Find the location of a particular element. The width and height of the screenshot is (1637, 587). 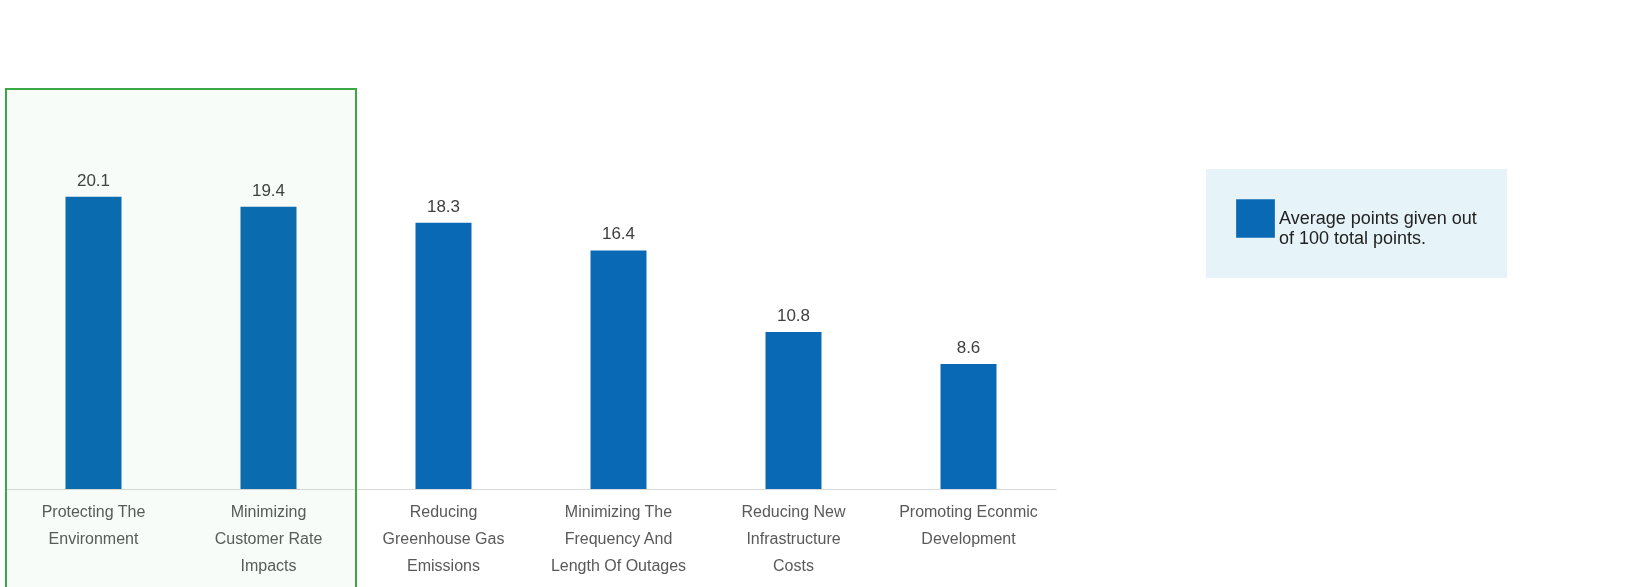

data-label: 16.4 is located at coordinates (618, 234).